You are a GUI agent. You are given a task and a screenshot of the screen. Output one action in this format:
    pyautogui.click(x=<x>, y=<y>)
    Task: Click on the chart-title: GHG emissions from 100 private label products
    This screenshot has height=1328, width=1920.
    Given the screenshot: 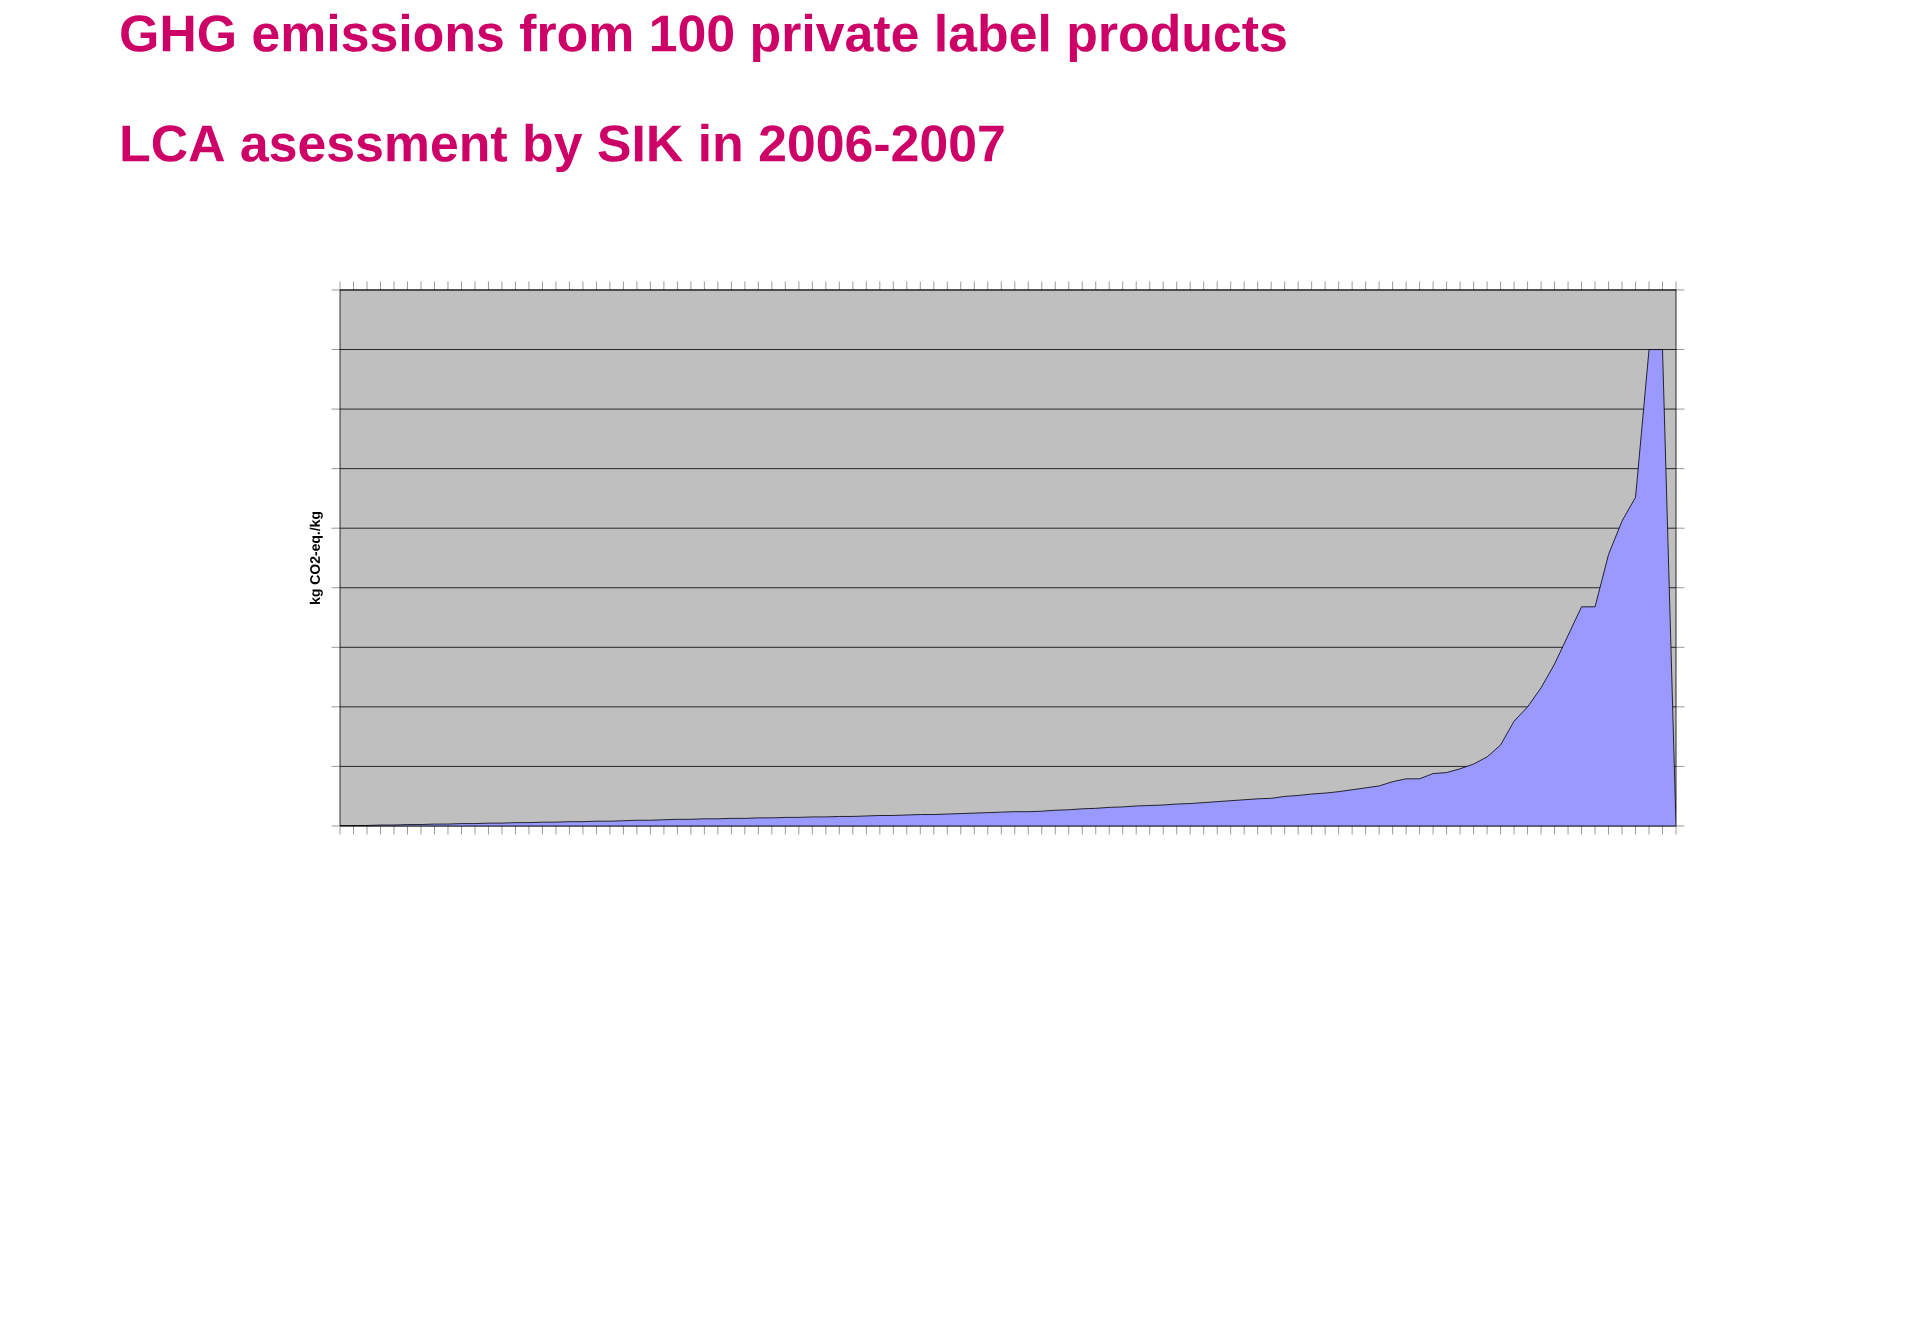 What is the action you would take?
    pyautogui.click(x=703, y=38)
    